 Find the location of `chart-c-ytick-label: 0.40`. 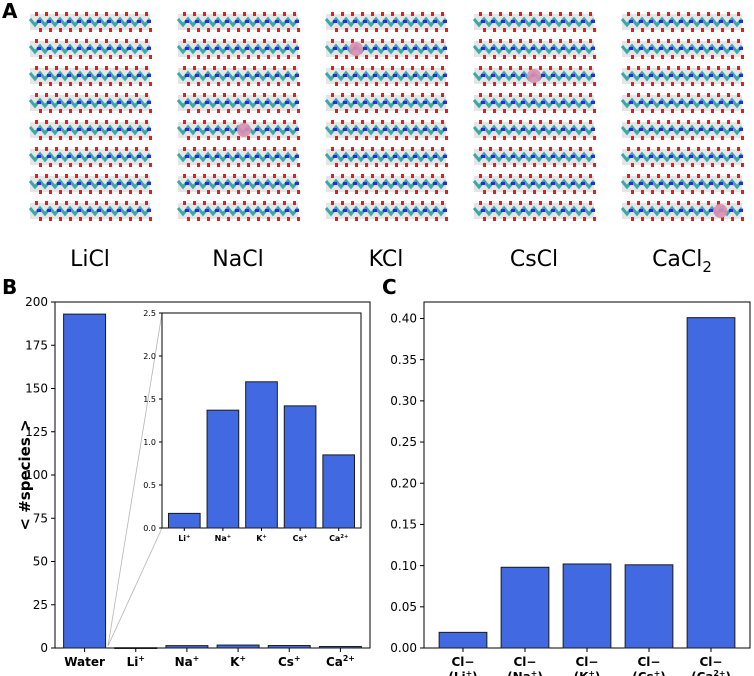

chart-c-ytick-label: 0.40 is located at coordinates (403, 319).